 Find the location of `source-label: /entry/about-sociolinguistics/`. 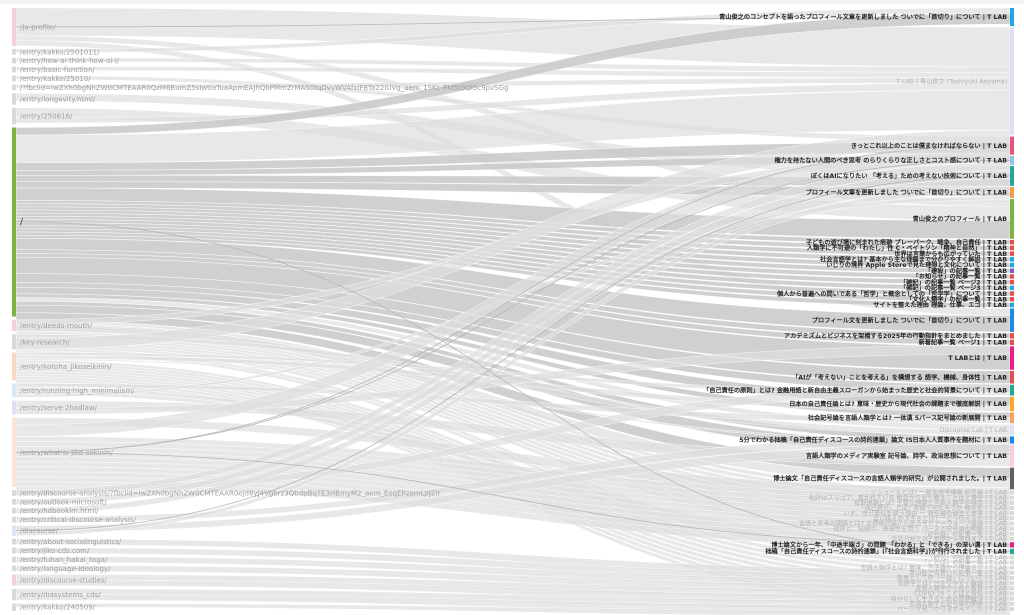

source-label: /entry/about-sociolinguistics/ is located at coordinates (71, 542).